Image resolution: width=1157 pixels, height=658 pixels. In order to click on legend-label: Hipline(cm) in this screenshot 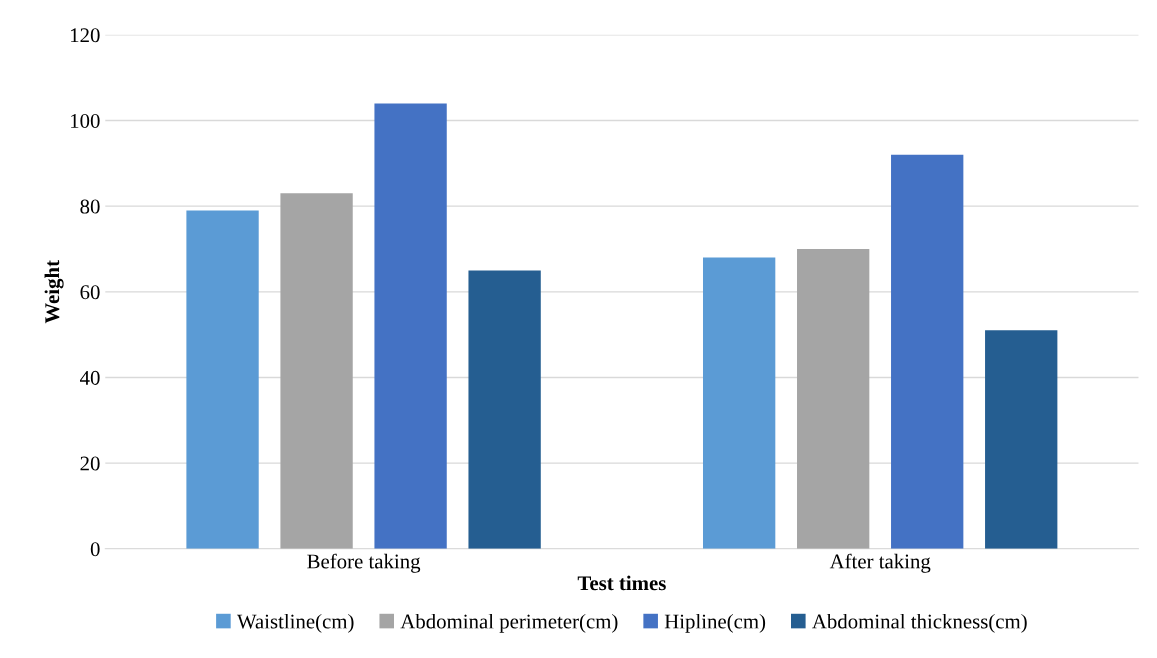, I will do `click(715, 623)`.